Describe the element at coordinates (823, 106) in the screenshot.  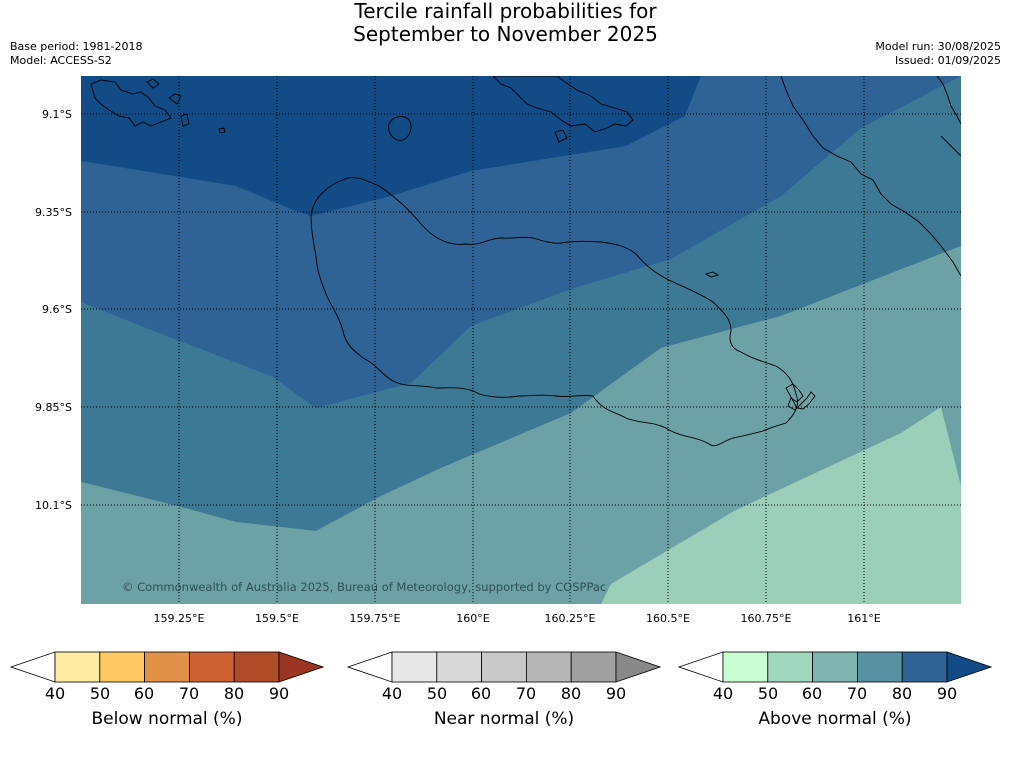
I see `zone-dark-east` at that location.